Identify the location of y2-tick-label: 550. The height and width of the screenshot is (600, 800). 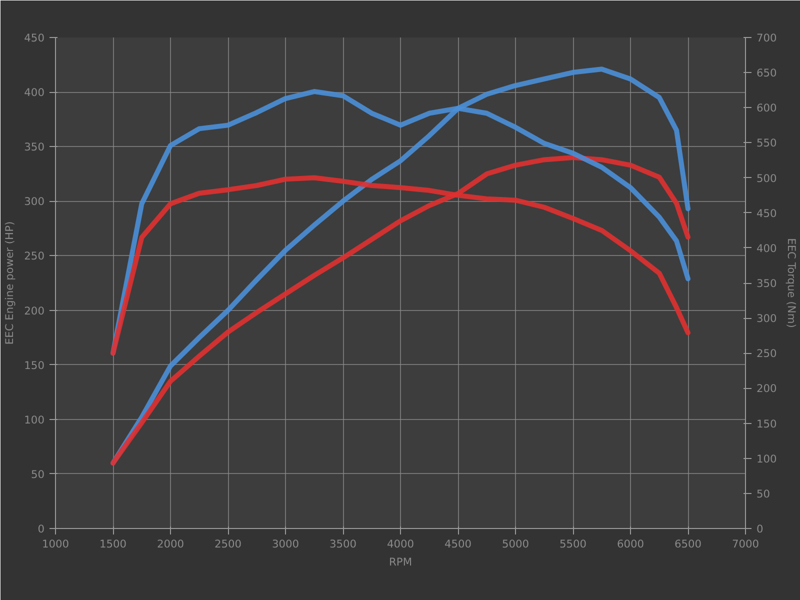
(767, 143).